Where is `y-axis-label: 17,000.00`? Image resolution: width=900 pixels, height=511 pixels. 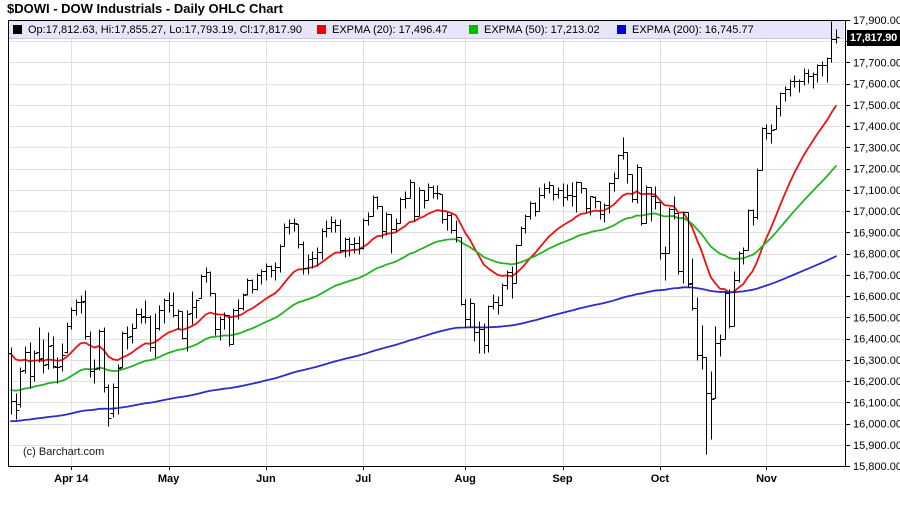 y-axis-label: 17,000.00 is located at coordinates (876, 212).